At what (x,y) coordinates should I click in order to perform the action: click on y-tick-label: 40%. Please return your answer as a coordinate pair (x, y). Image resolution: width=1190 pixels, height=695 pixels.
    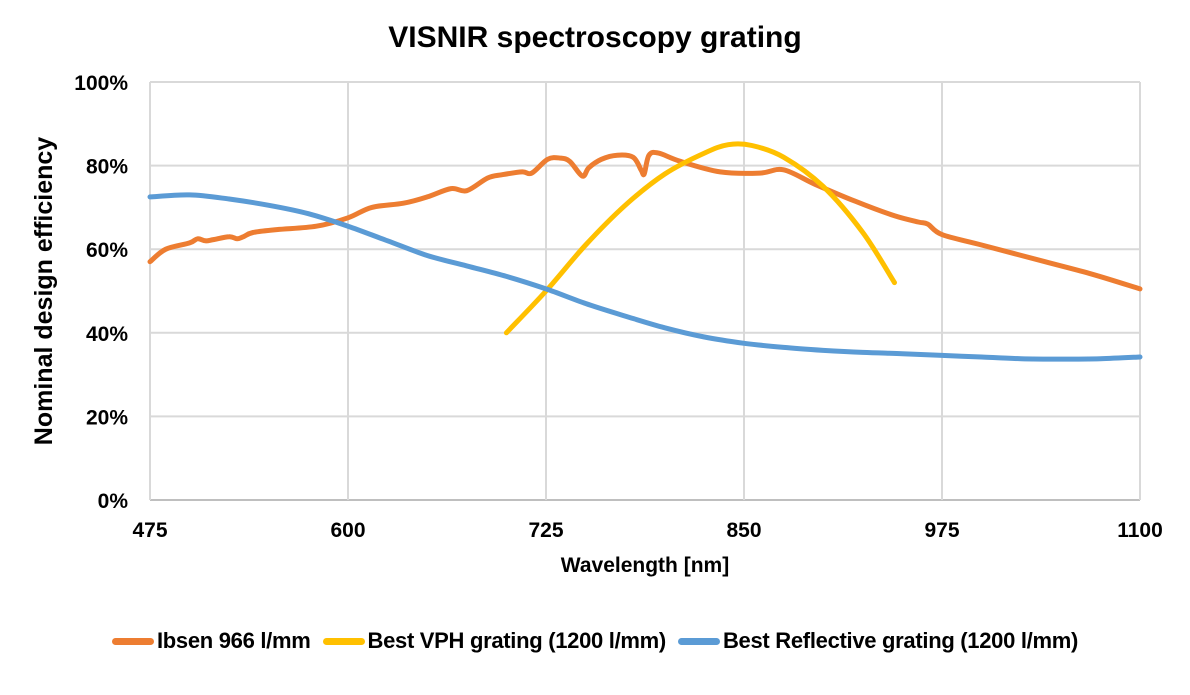
    Looking at the image, I should click on (107, 334).